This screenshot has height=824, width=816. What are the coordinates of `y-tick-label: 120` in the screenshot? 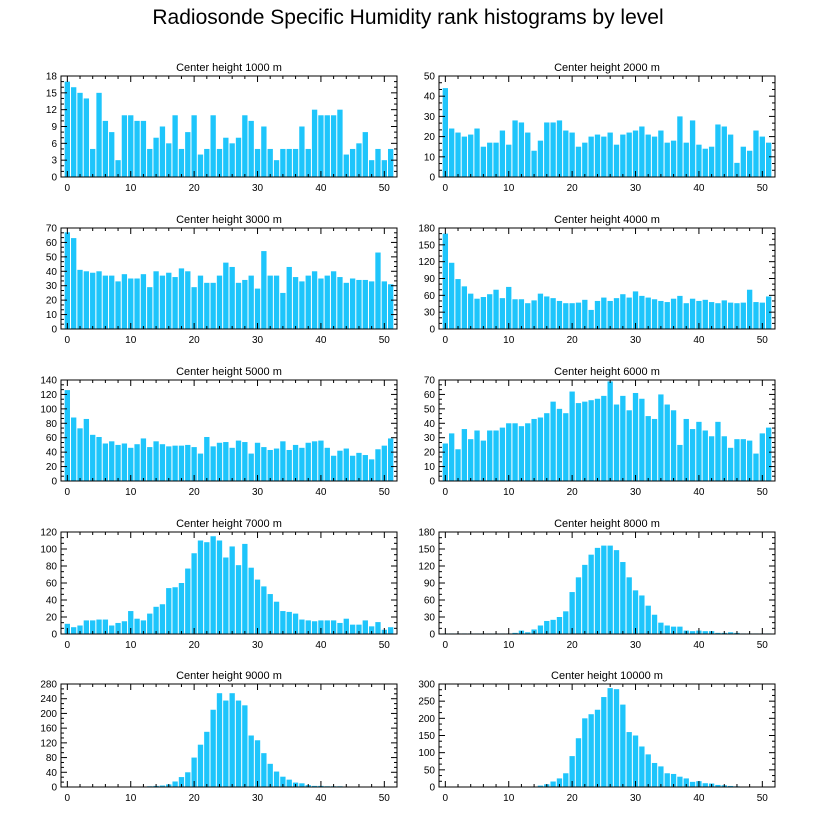 It's located at (48, 395).